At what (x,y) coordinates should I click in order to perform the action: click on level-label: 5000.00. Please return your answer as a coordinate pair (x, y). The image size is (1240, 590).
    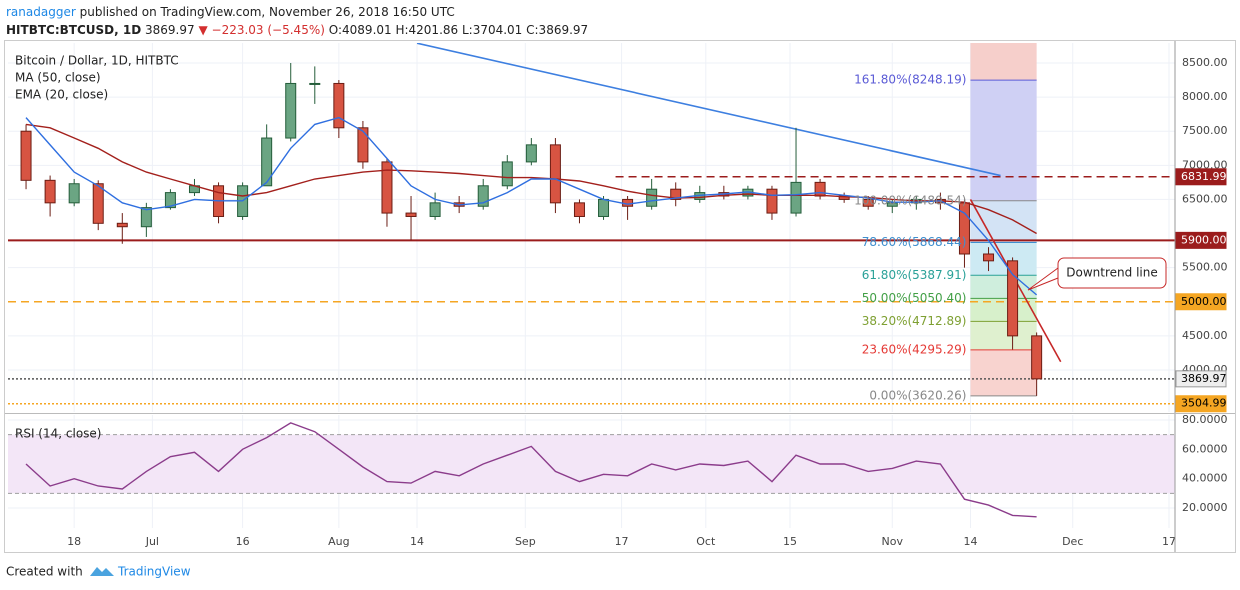
    Looking at the image, I should click on (1204, 301).